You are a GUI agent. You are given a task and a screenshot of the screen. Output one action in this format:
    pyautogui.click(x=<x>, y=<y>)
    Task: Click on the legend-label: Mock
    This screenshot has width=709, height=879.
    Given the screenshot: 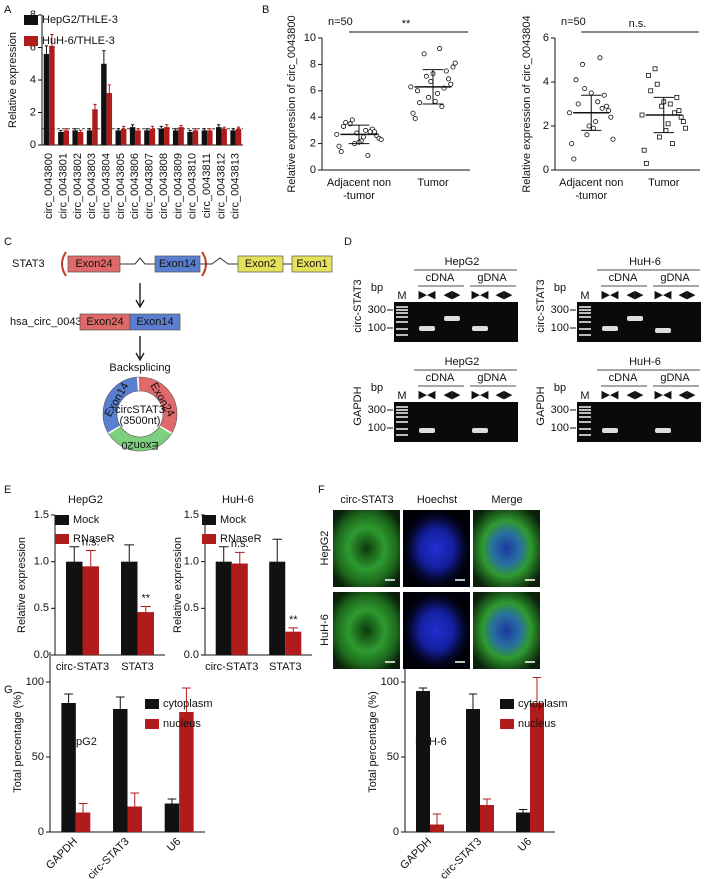 What is the action you would take?
    pyautogui.click(x=233, y=520)
    